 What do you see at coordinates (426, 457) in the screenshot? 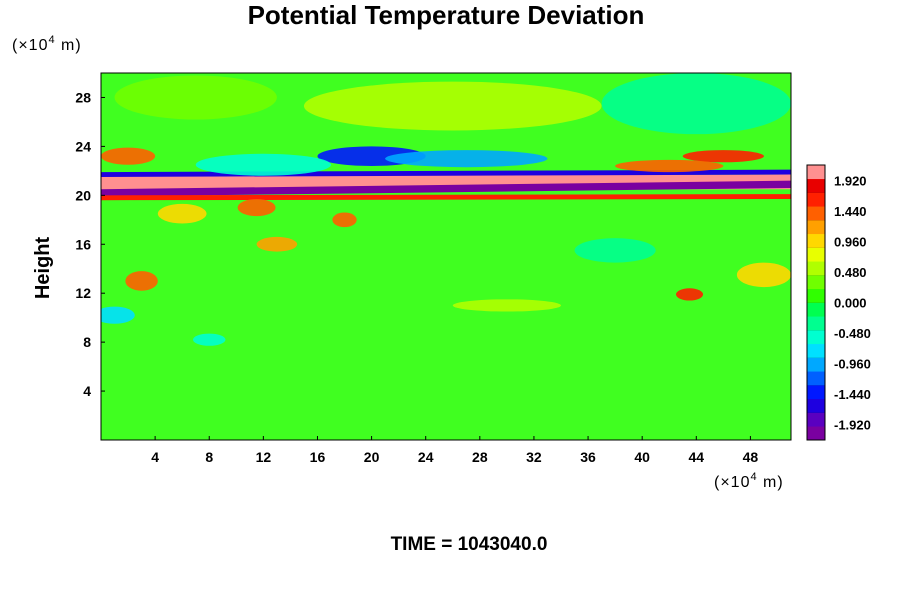
I see `x-tick-label: 24` at bounding box center [426, 457].